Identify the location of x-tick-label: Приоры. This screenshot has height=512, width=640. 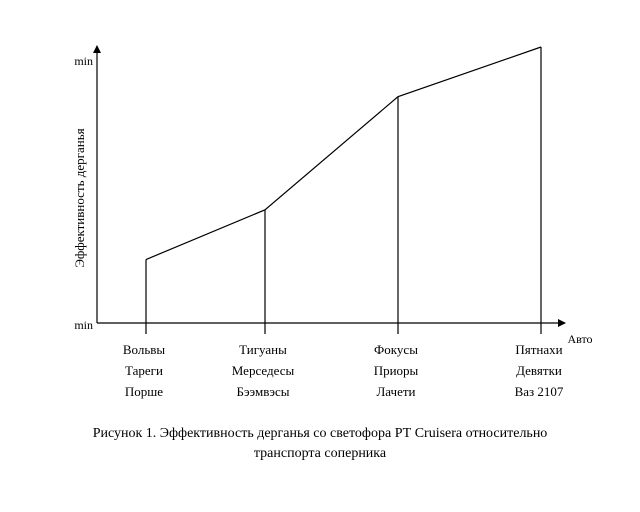
(396, 370).